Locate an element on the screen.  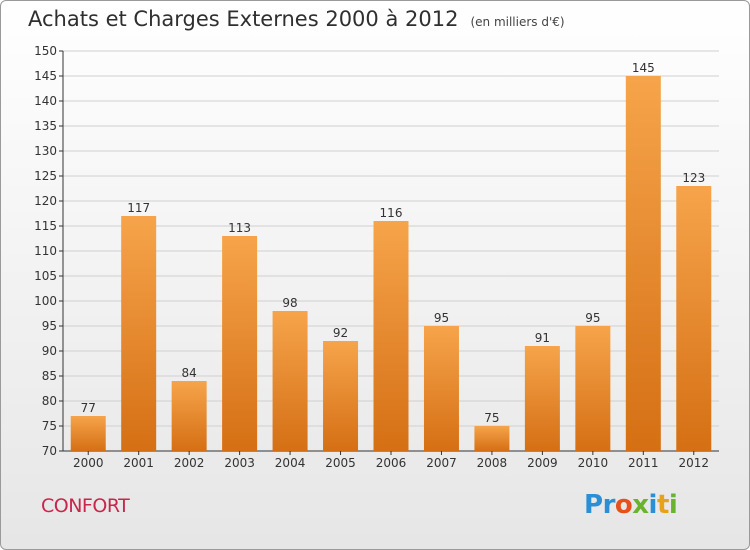
x-tick-label: 2004 is located at coordinates (290, 463).